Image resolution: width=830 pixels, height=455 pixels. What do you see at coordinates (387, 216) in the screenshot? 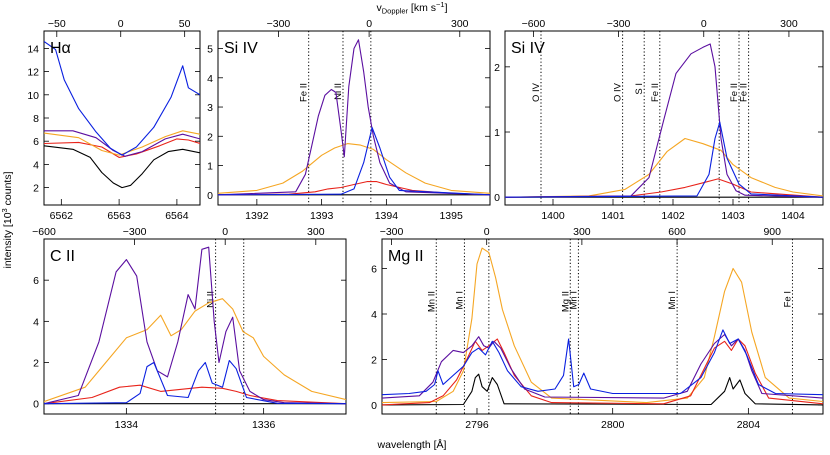
I see `x-tick-label: 1394` at bounding box center [387, 216].